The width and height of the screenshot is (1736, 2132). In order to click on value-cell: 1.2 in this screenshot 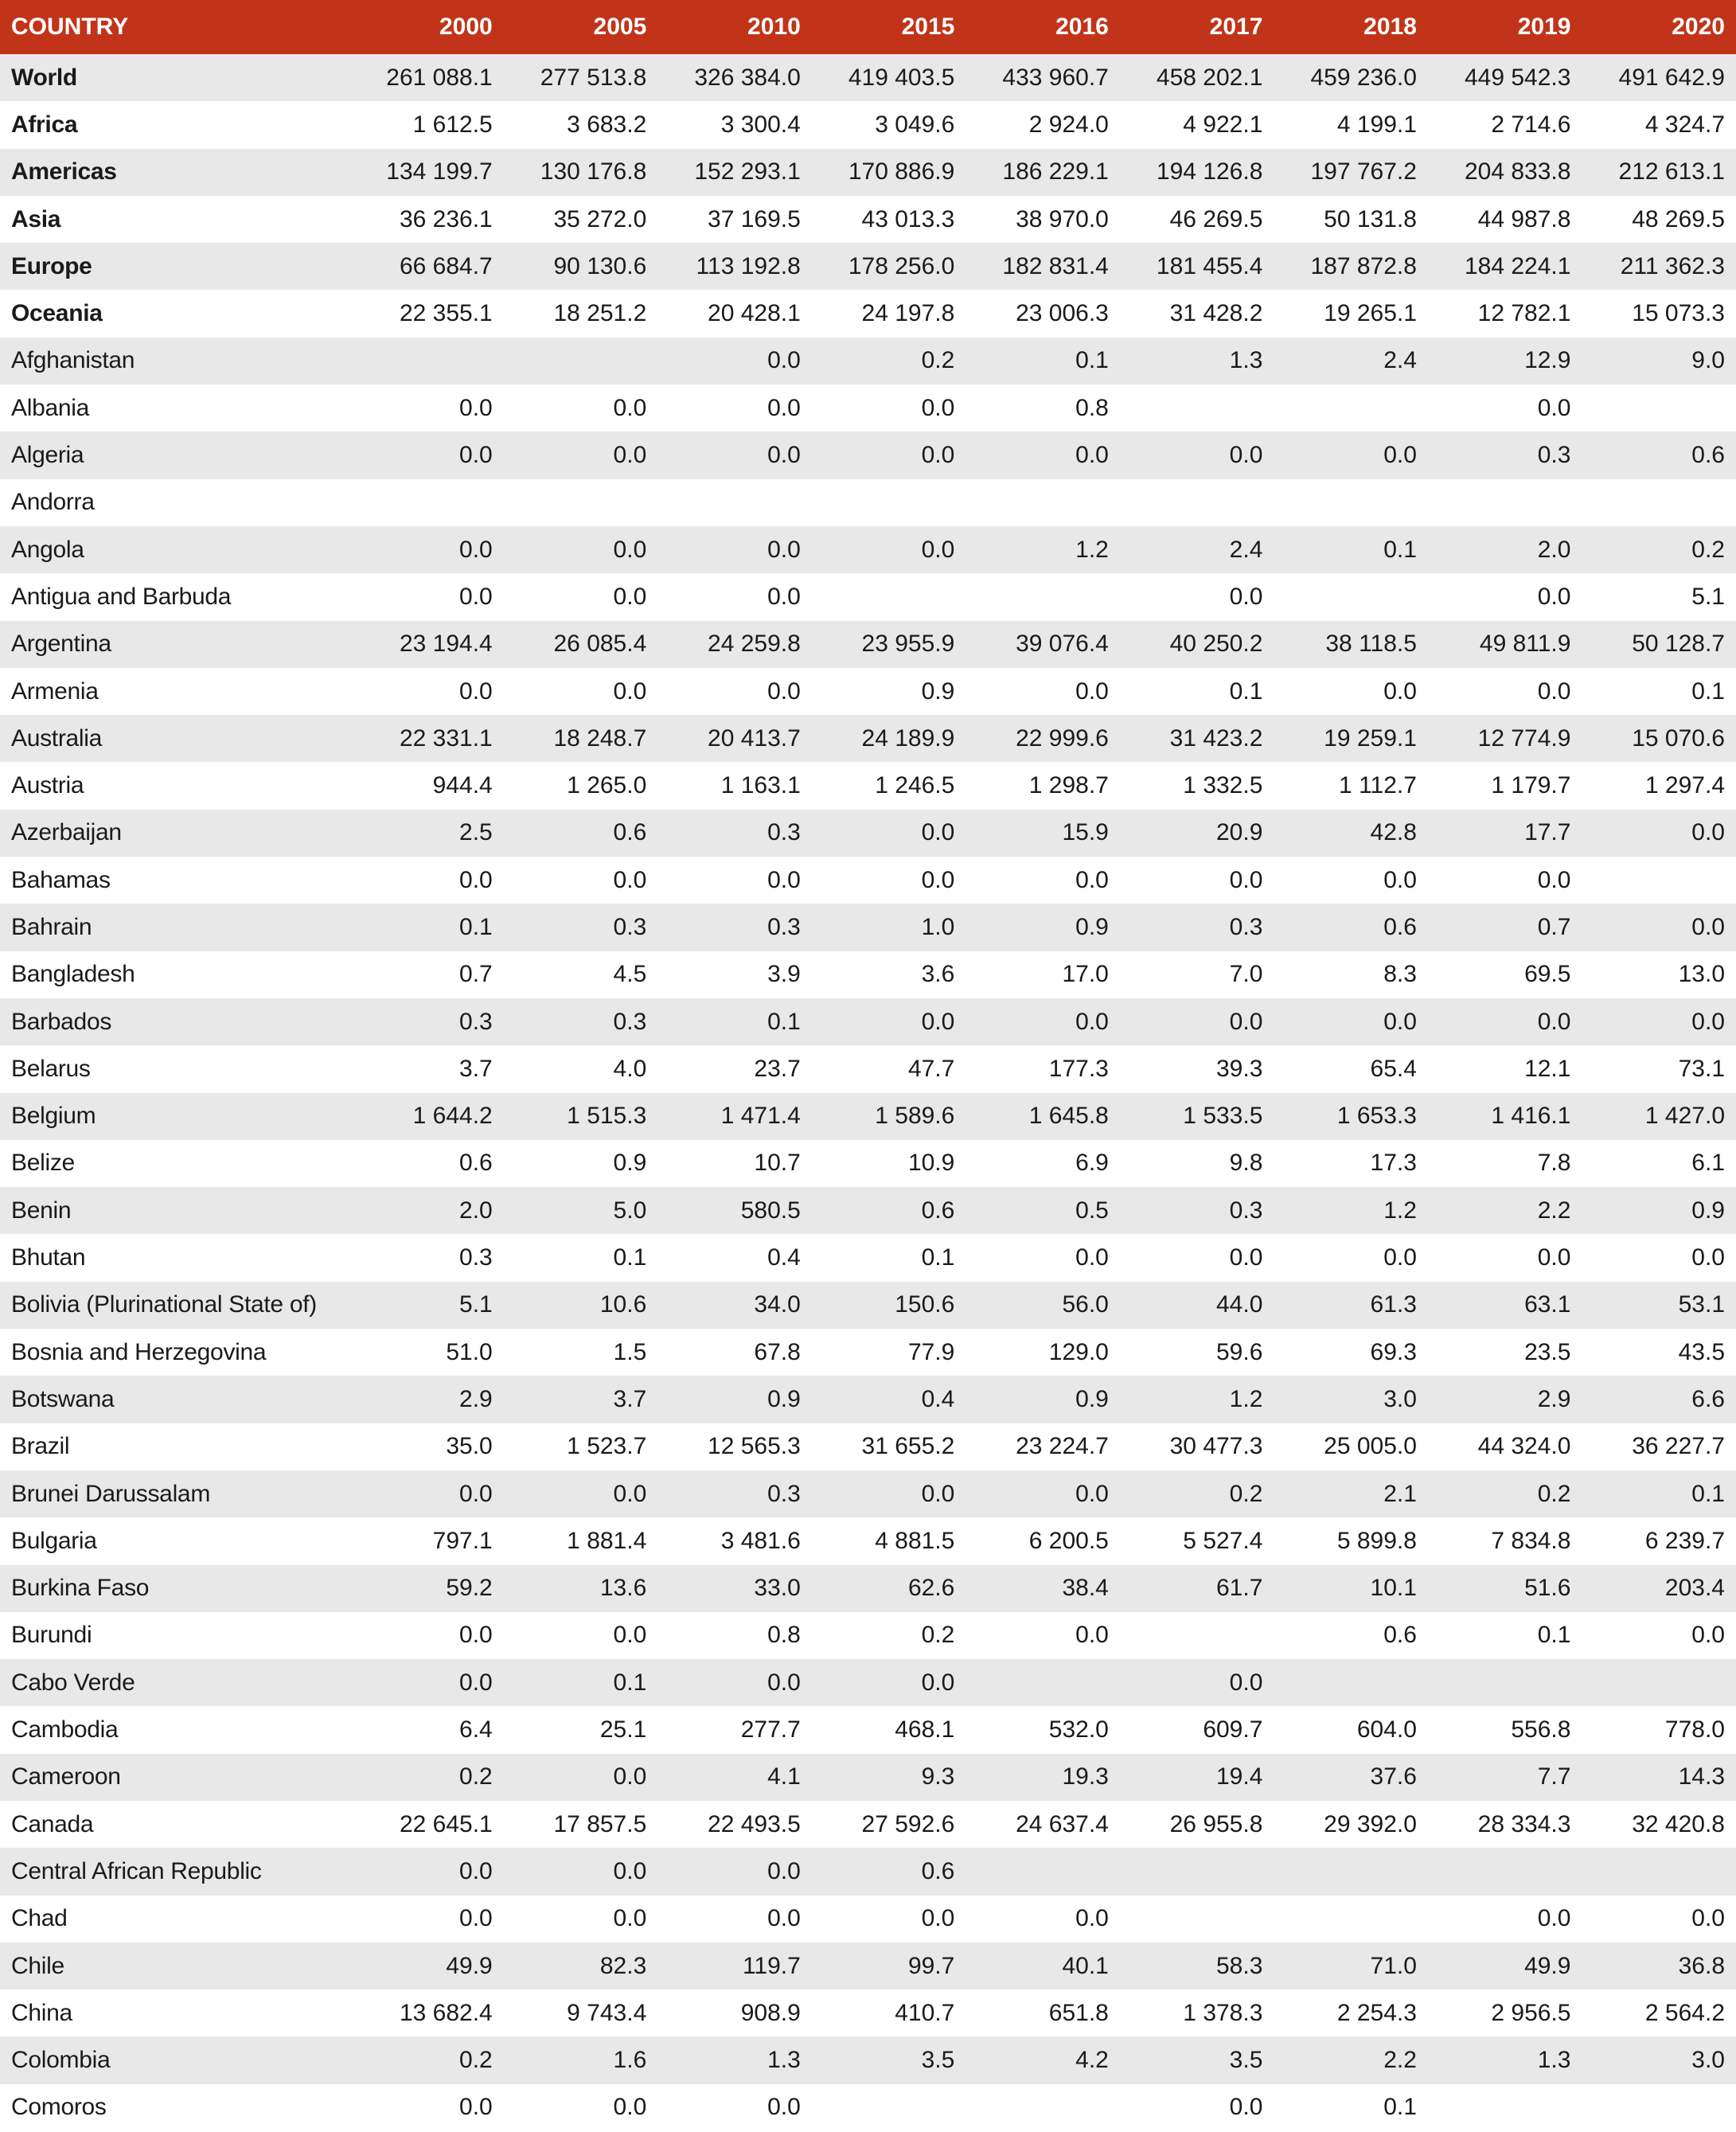, I will do `click(1043, 549)`.